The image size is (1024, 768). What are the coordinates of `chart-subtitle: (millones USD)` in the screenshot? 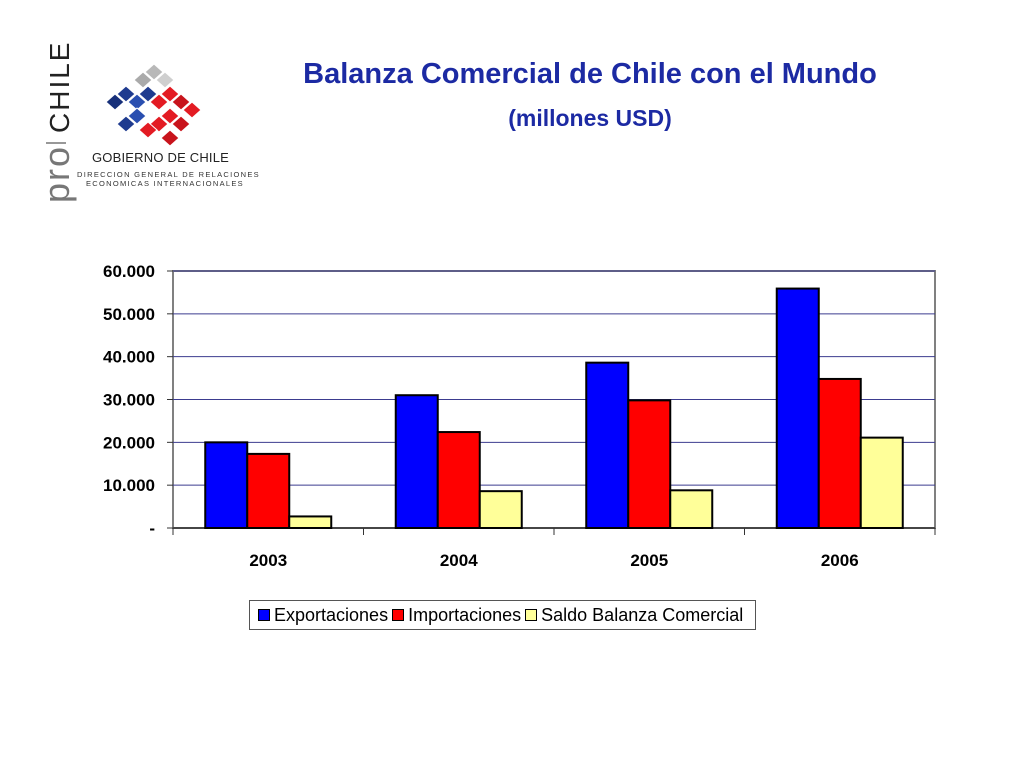 It's located at (590, 118).